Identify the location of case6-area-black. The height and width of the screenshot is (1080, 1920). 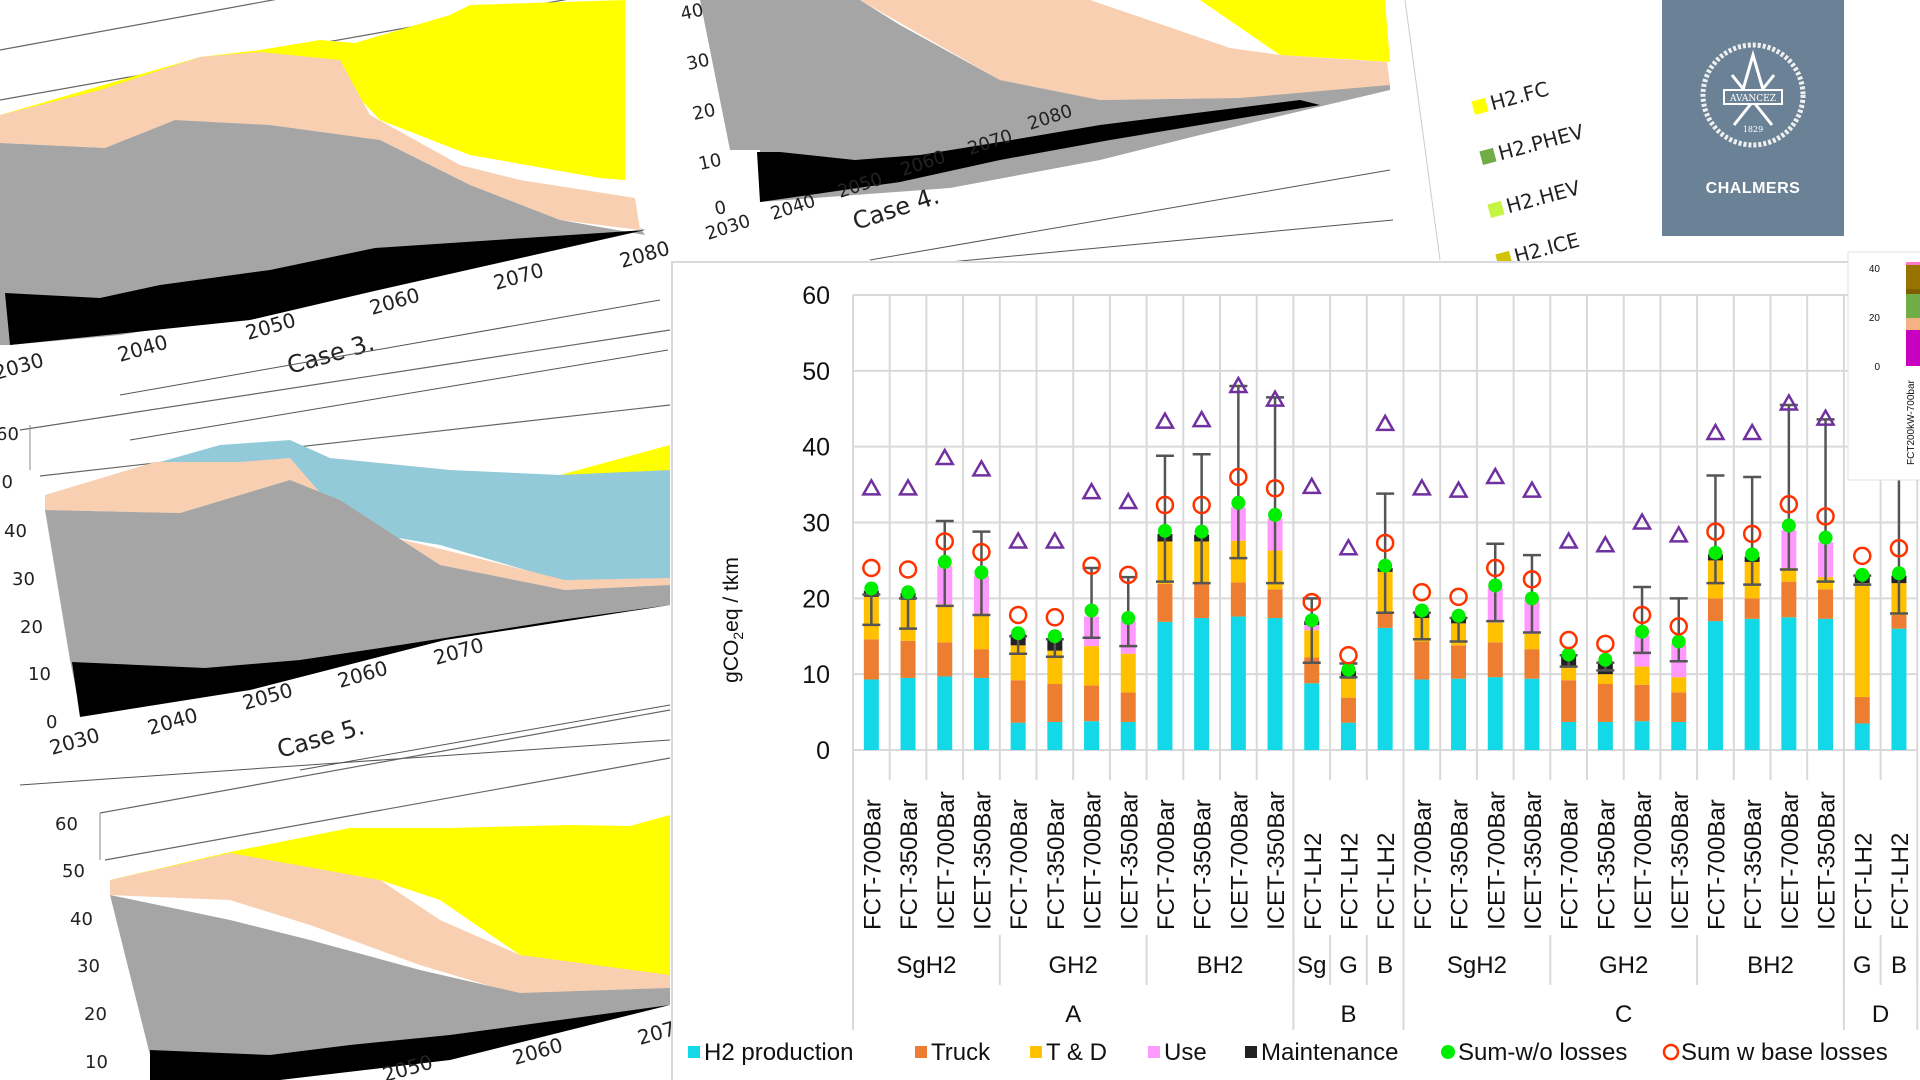
(410, 1042).